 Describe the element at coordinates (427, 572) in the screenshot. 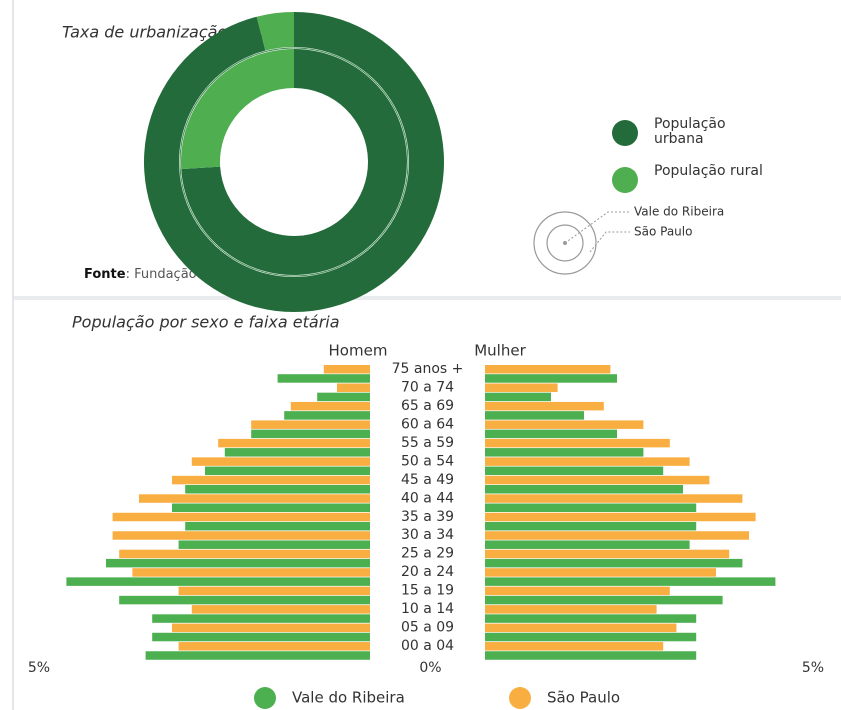

I see `age-label: 20 a 24` at that location.